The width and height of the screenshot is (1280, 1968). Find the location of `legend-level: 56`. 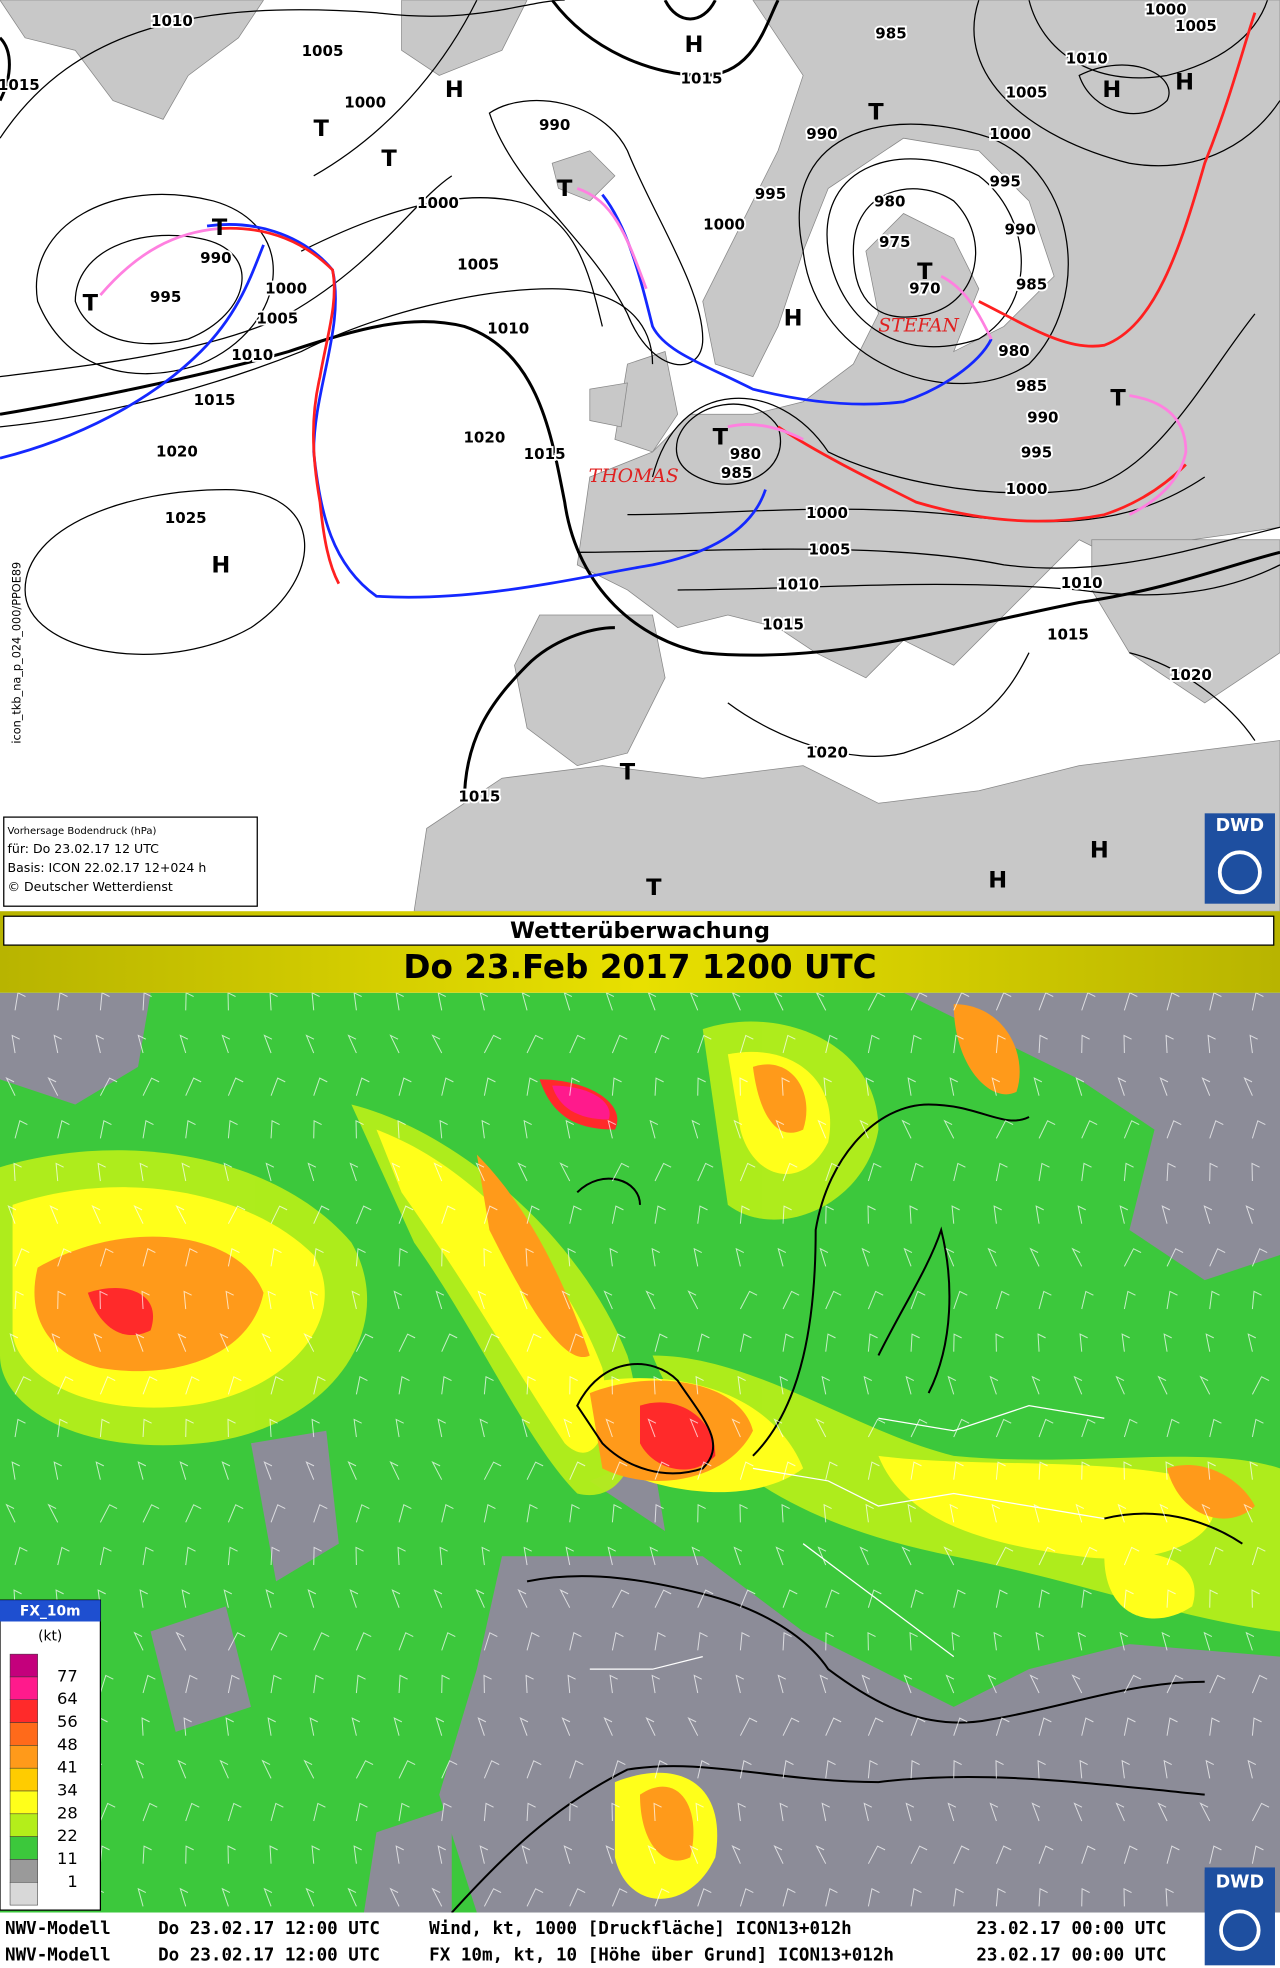

legend-level: 56 is located at coordinates (67, 1721).